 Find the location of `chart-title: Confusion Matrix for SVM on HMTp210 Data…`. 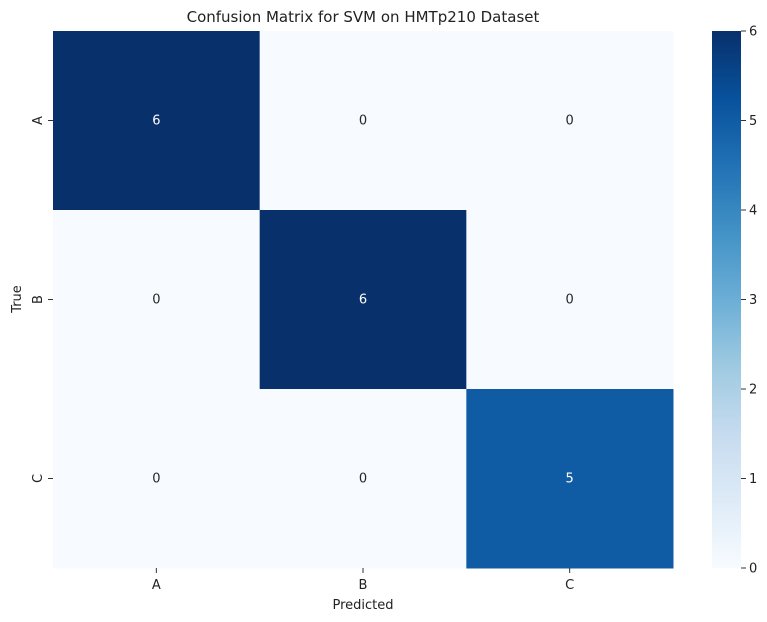

chart-title: Confusion Matrix for SVM on HMTp210 Data… is located at coordinates (363, 17).